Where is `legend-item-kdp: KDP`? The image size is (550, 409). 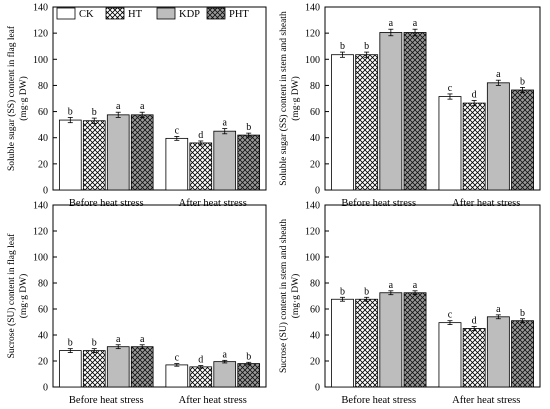
legend-item-kdp: KDP is located at coordinates (178, 13).